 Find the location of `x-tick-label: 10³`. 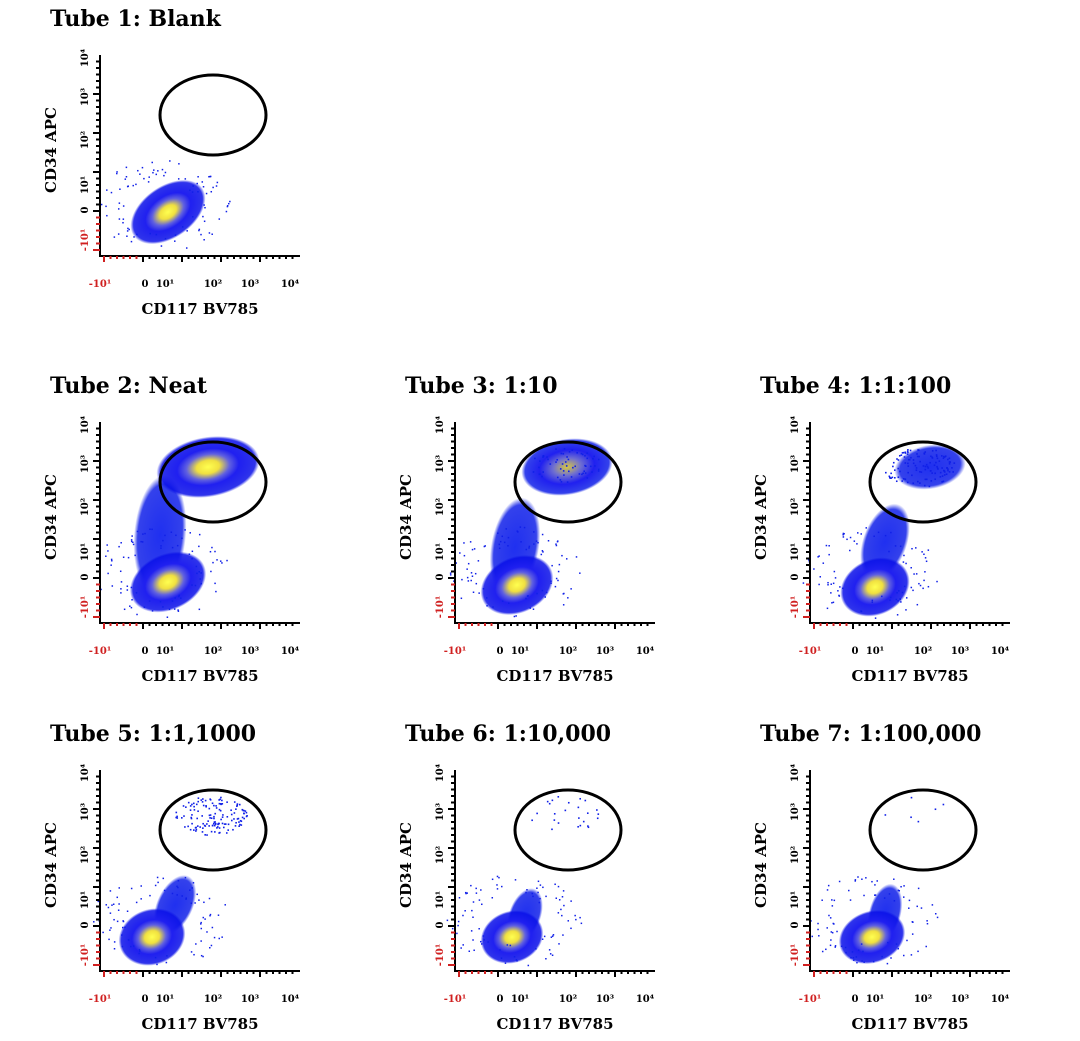

x-tick-label: 10³ is located at coordinates (605, 651).